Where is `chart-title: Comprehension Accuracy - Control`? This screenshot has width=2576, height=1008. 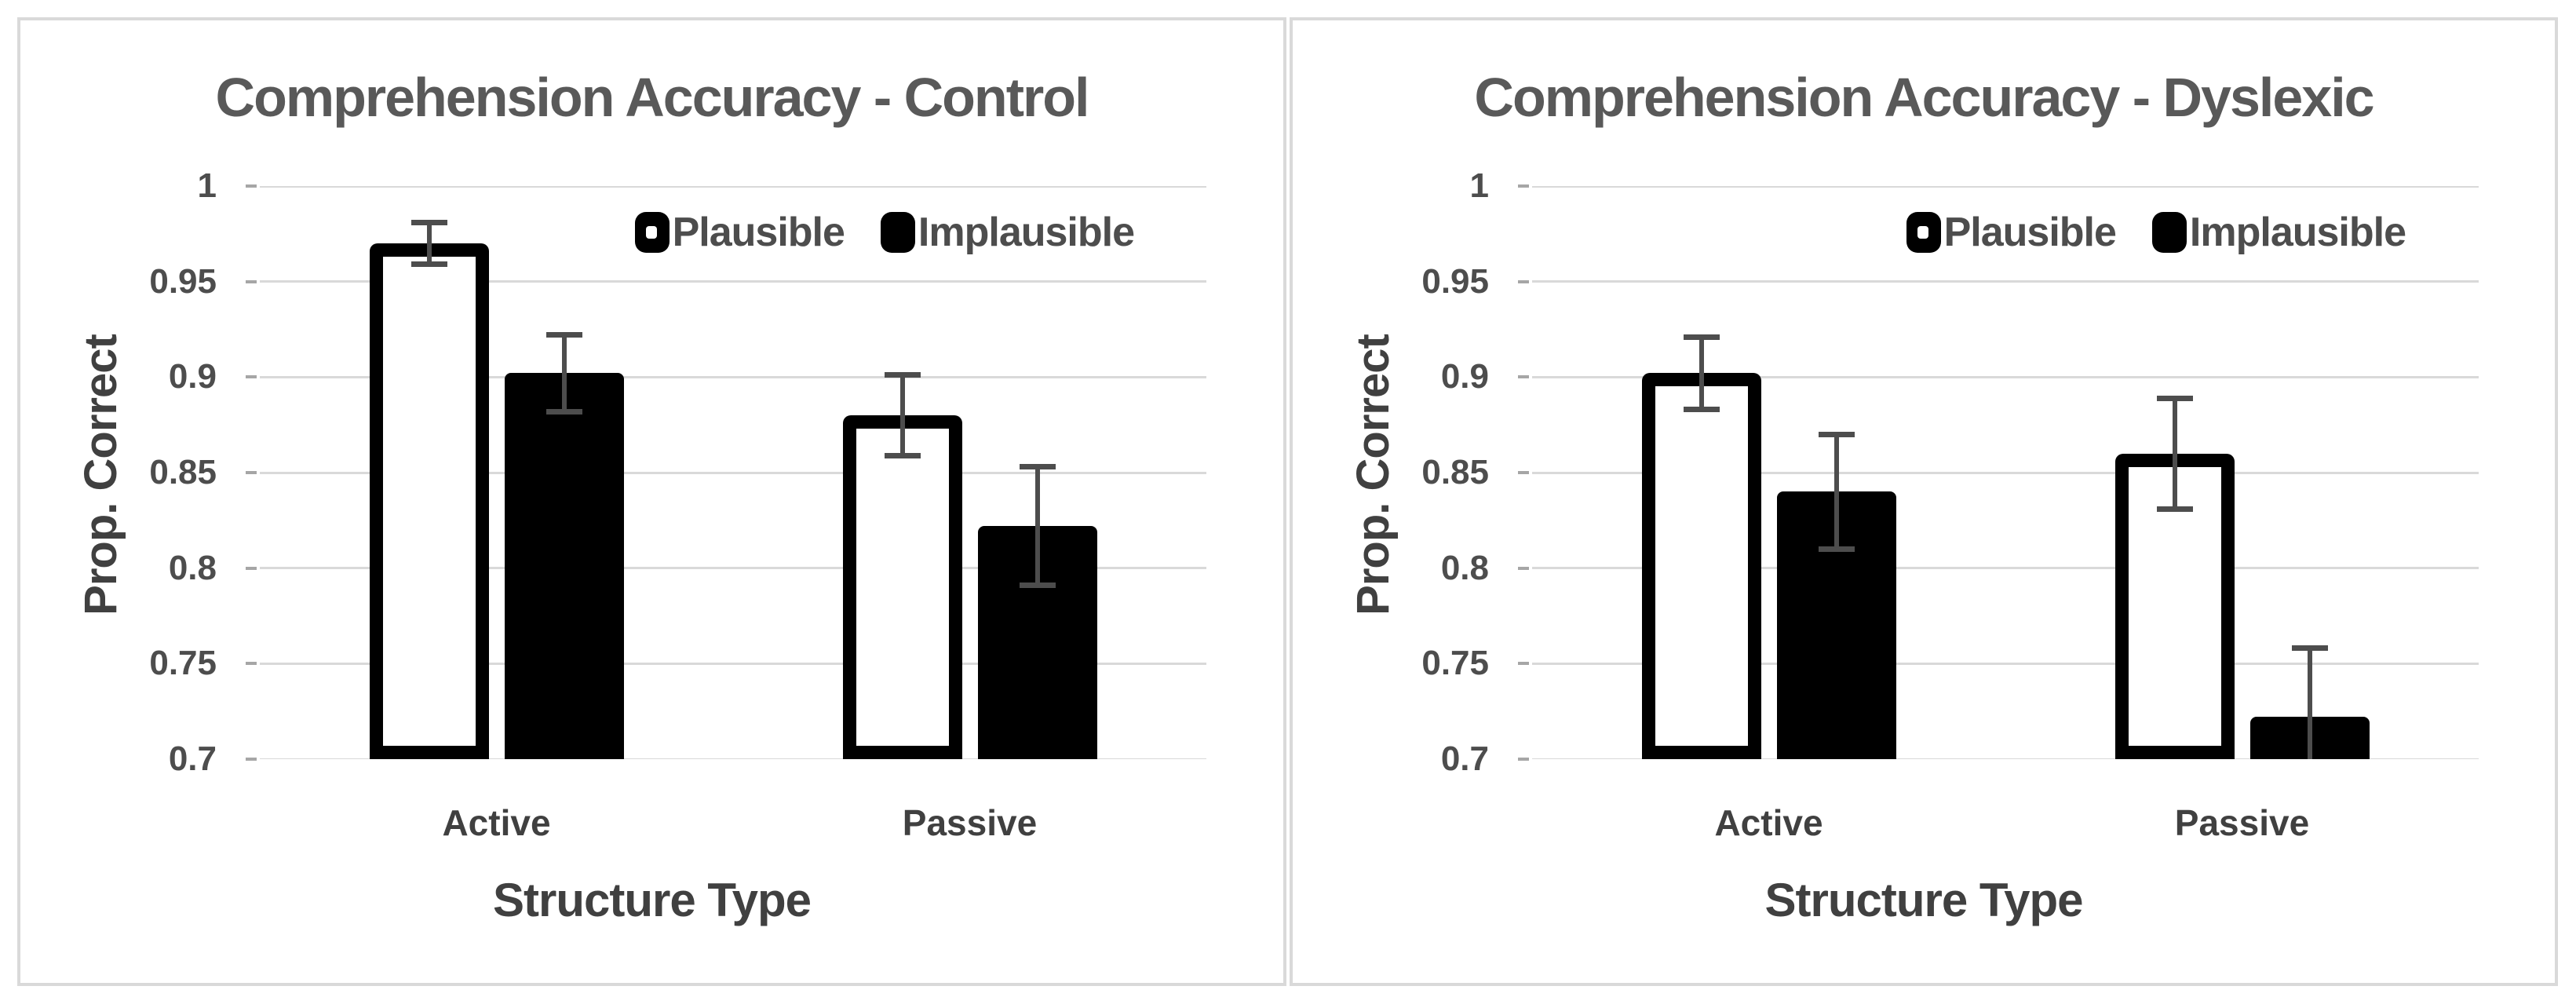 chart-title: Comprehension Accuracy - Control is located at coordinates (652, 97).